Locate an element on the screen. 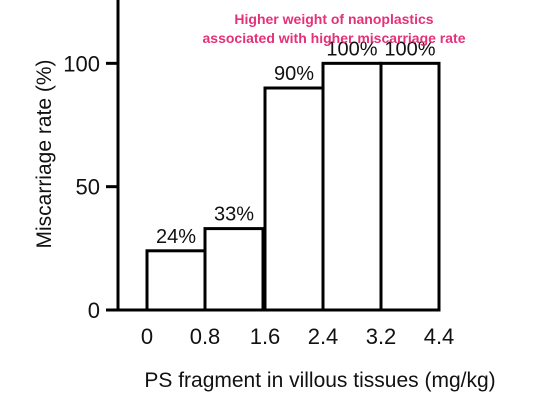  y-axis-label: Miscarriage rate (%) is located at coordinates (44, 153).